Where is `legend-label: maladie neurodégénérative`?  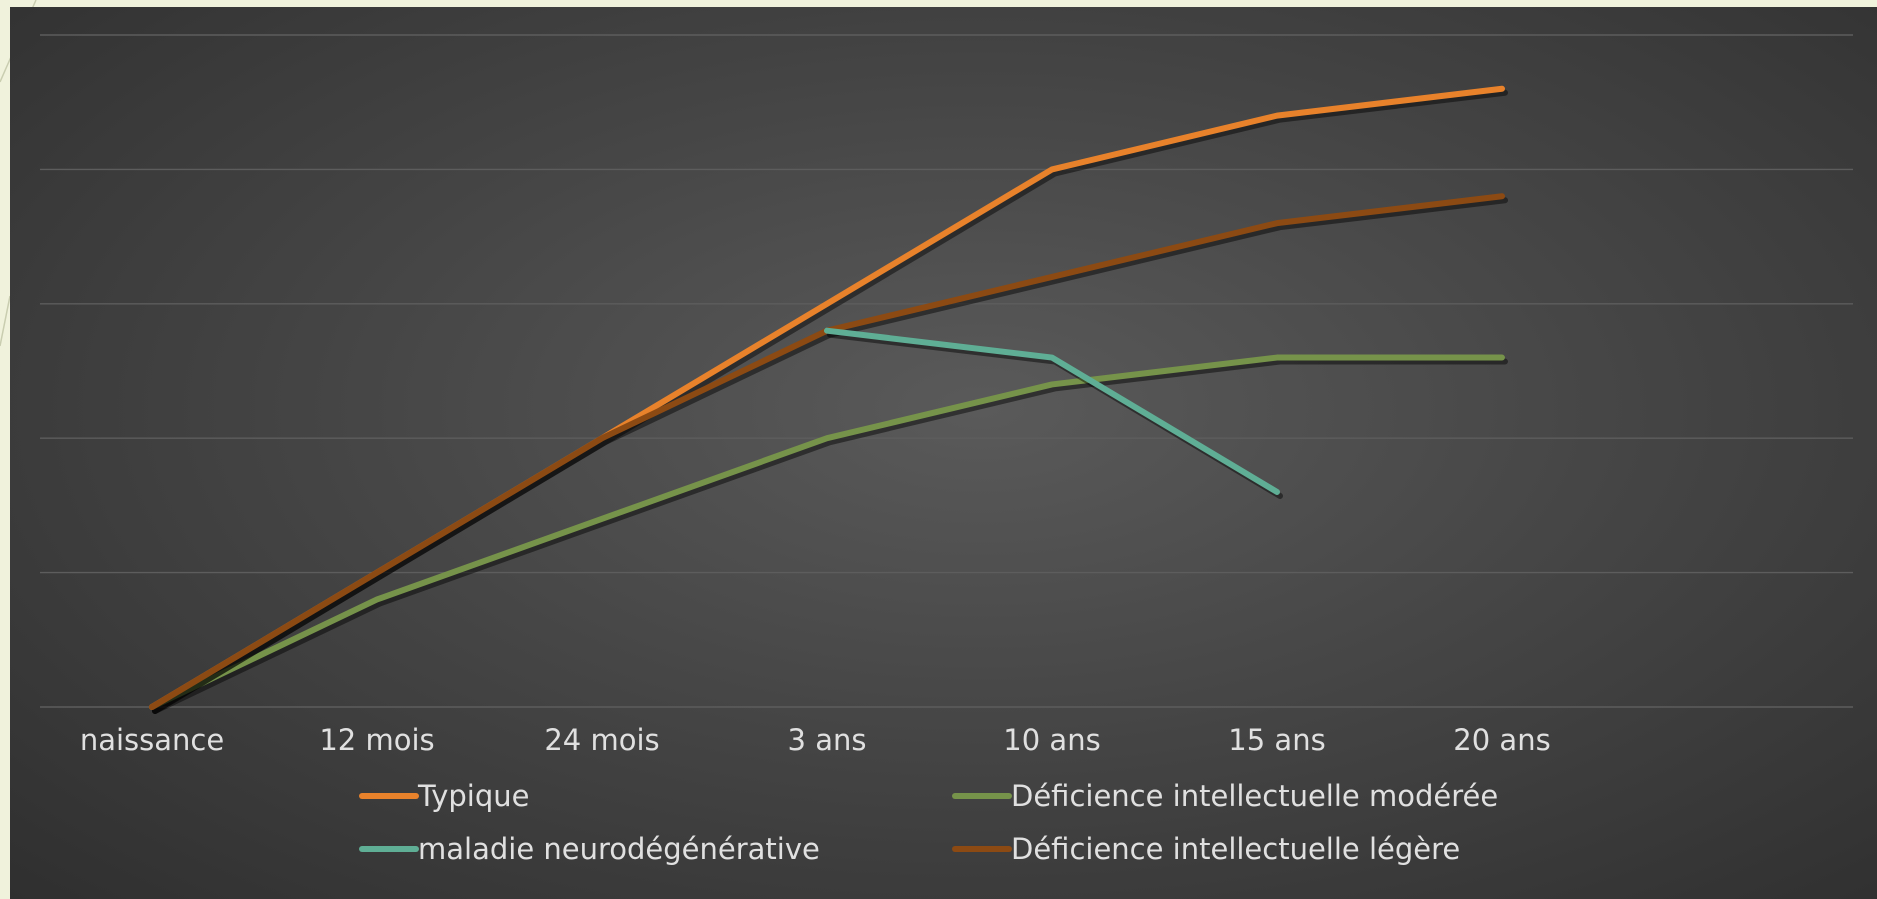 legend-label: maladie neurodégénérative is located at coordinates (619, 849).